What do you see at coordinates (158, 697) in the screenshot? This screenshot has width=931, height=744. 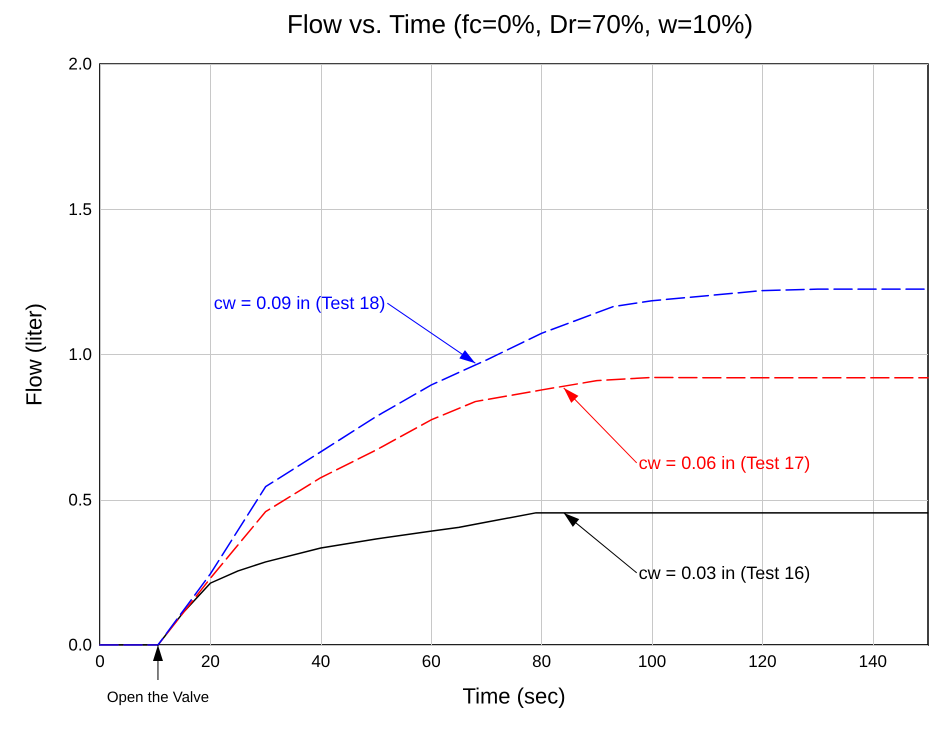 I see `annotation: Open the Valve` at bounding box center [158, 697].